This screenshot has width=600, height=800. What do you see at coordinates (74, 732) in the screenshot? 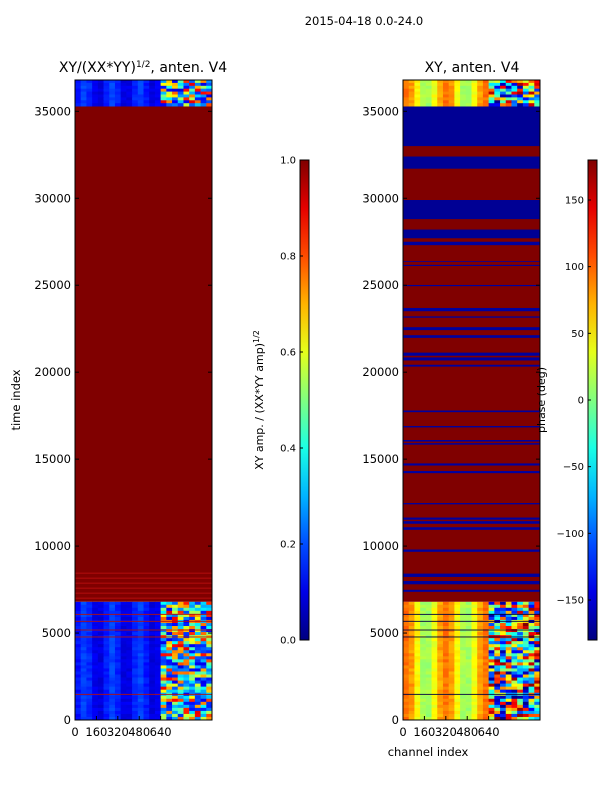
I see `x-tick-label: 0` at bounding box center [74, 732].